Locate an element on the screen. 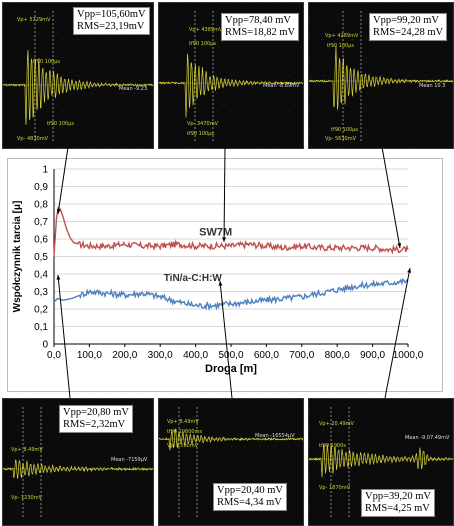 The width and height of the screenshot is (454, 526). oscilloscope-trace is located at coordinates (78, 462).